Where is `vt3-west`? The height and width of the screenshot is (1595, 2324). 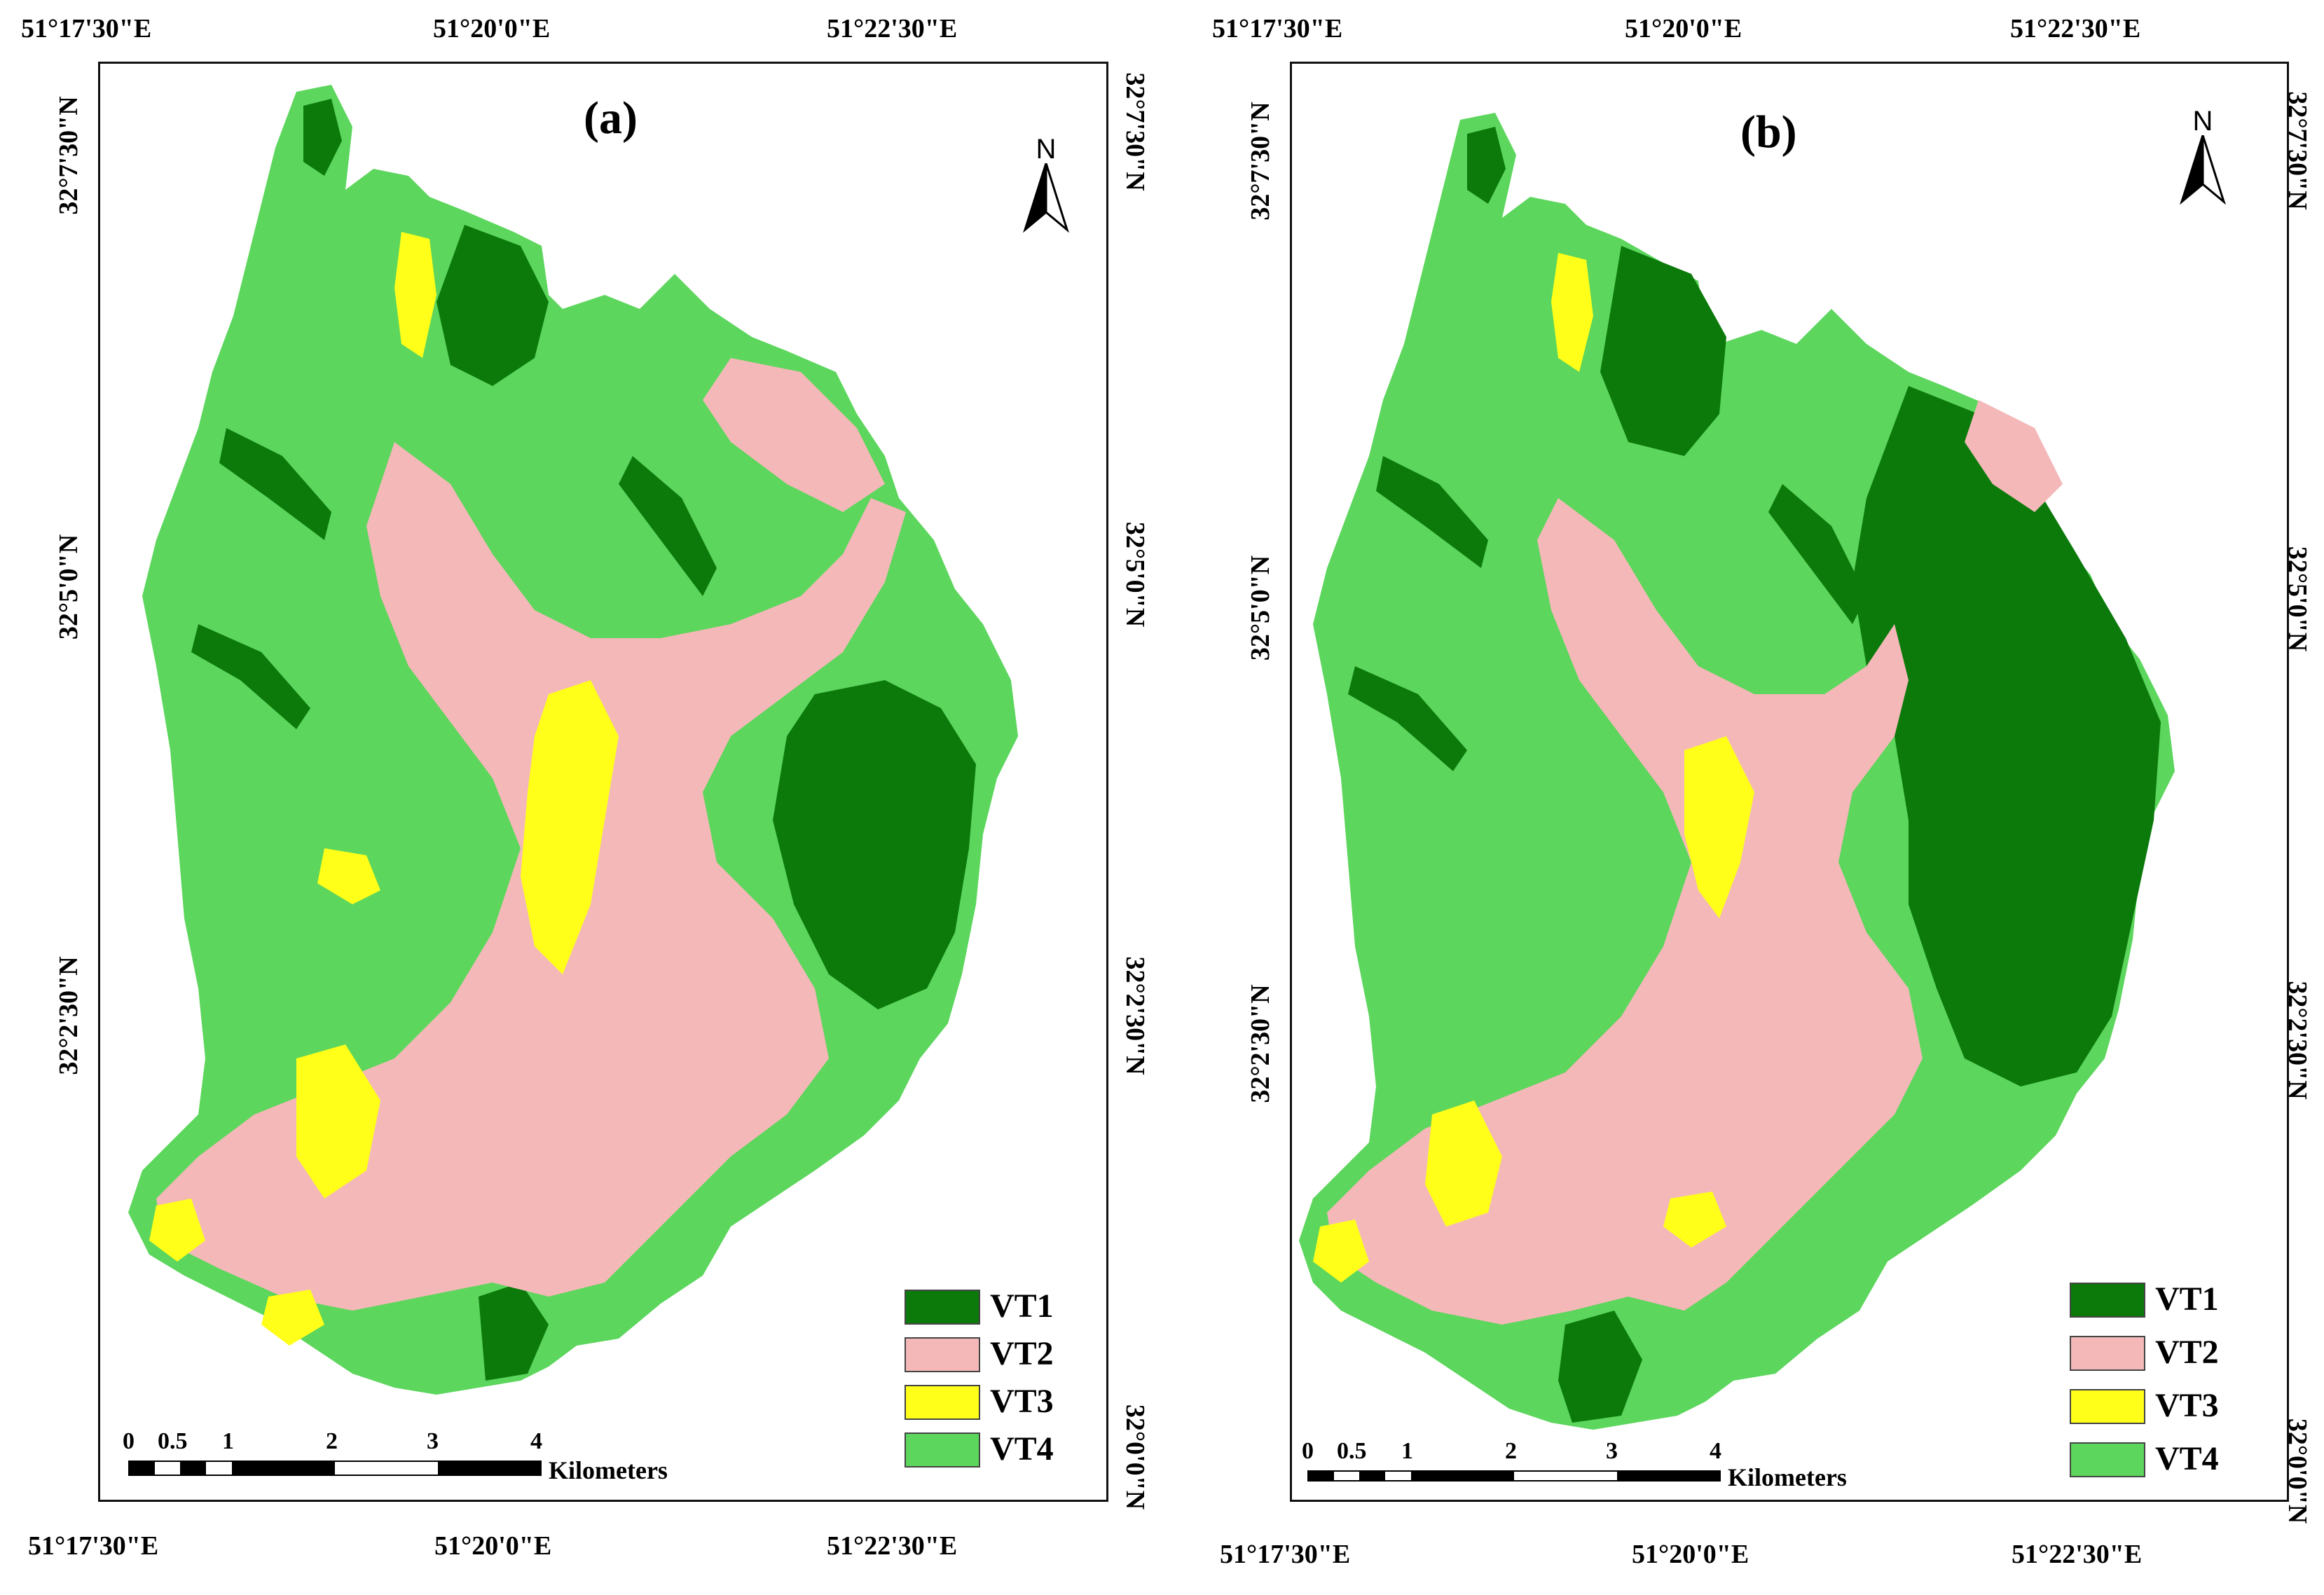
vt3-west is located at coordinates (348, 876).